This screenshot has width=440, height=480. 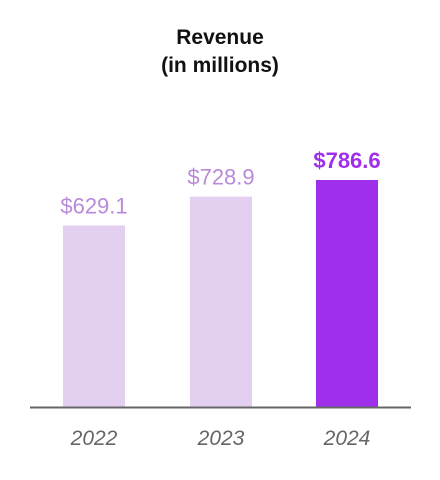 I want to click on bar-2024, so click(x=347, y=293).